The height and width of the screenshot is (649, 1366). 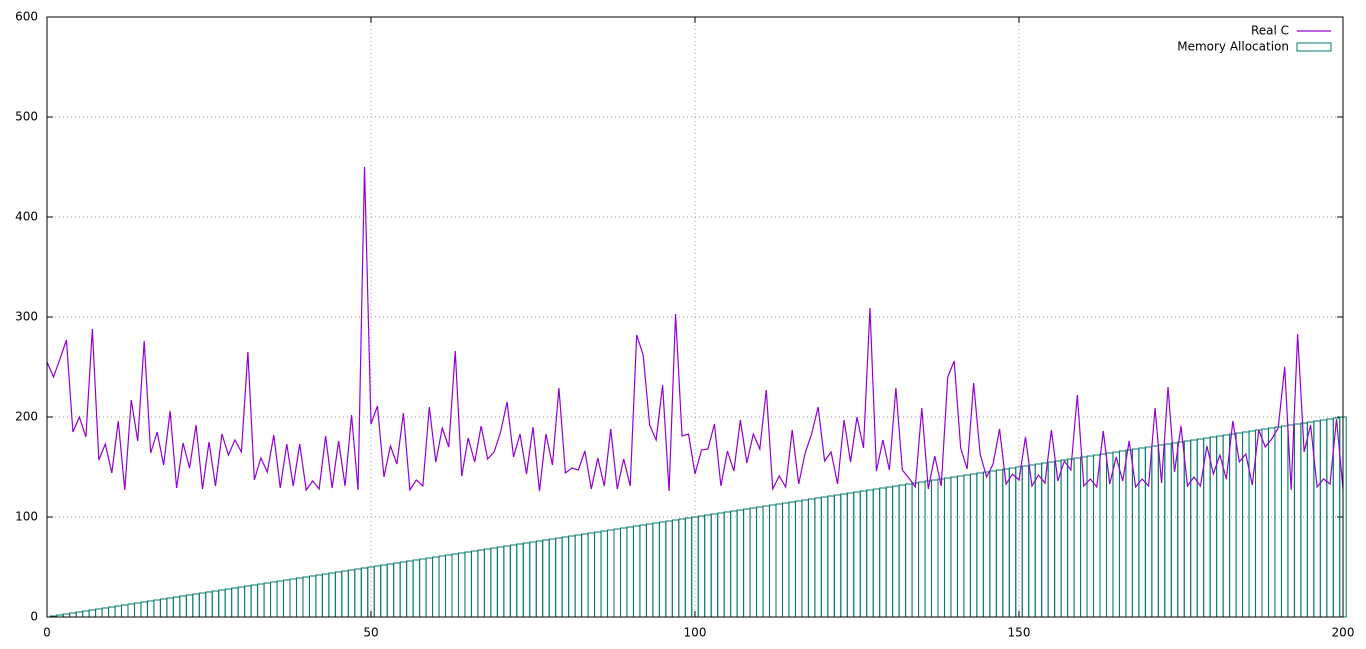 What do you see at coordinates (26, 17) in the screenshot?
I see `y-tick-label: 600` at bounding box center [26, 17].